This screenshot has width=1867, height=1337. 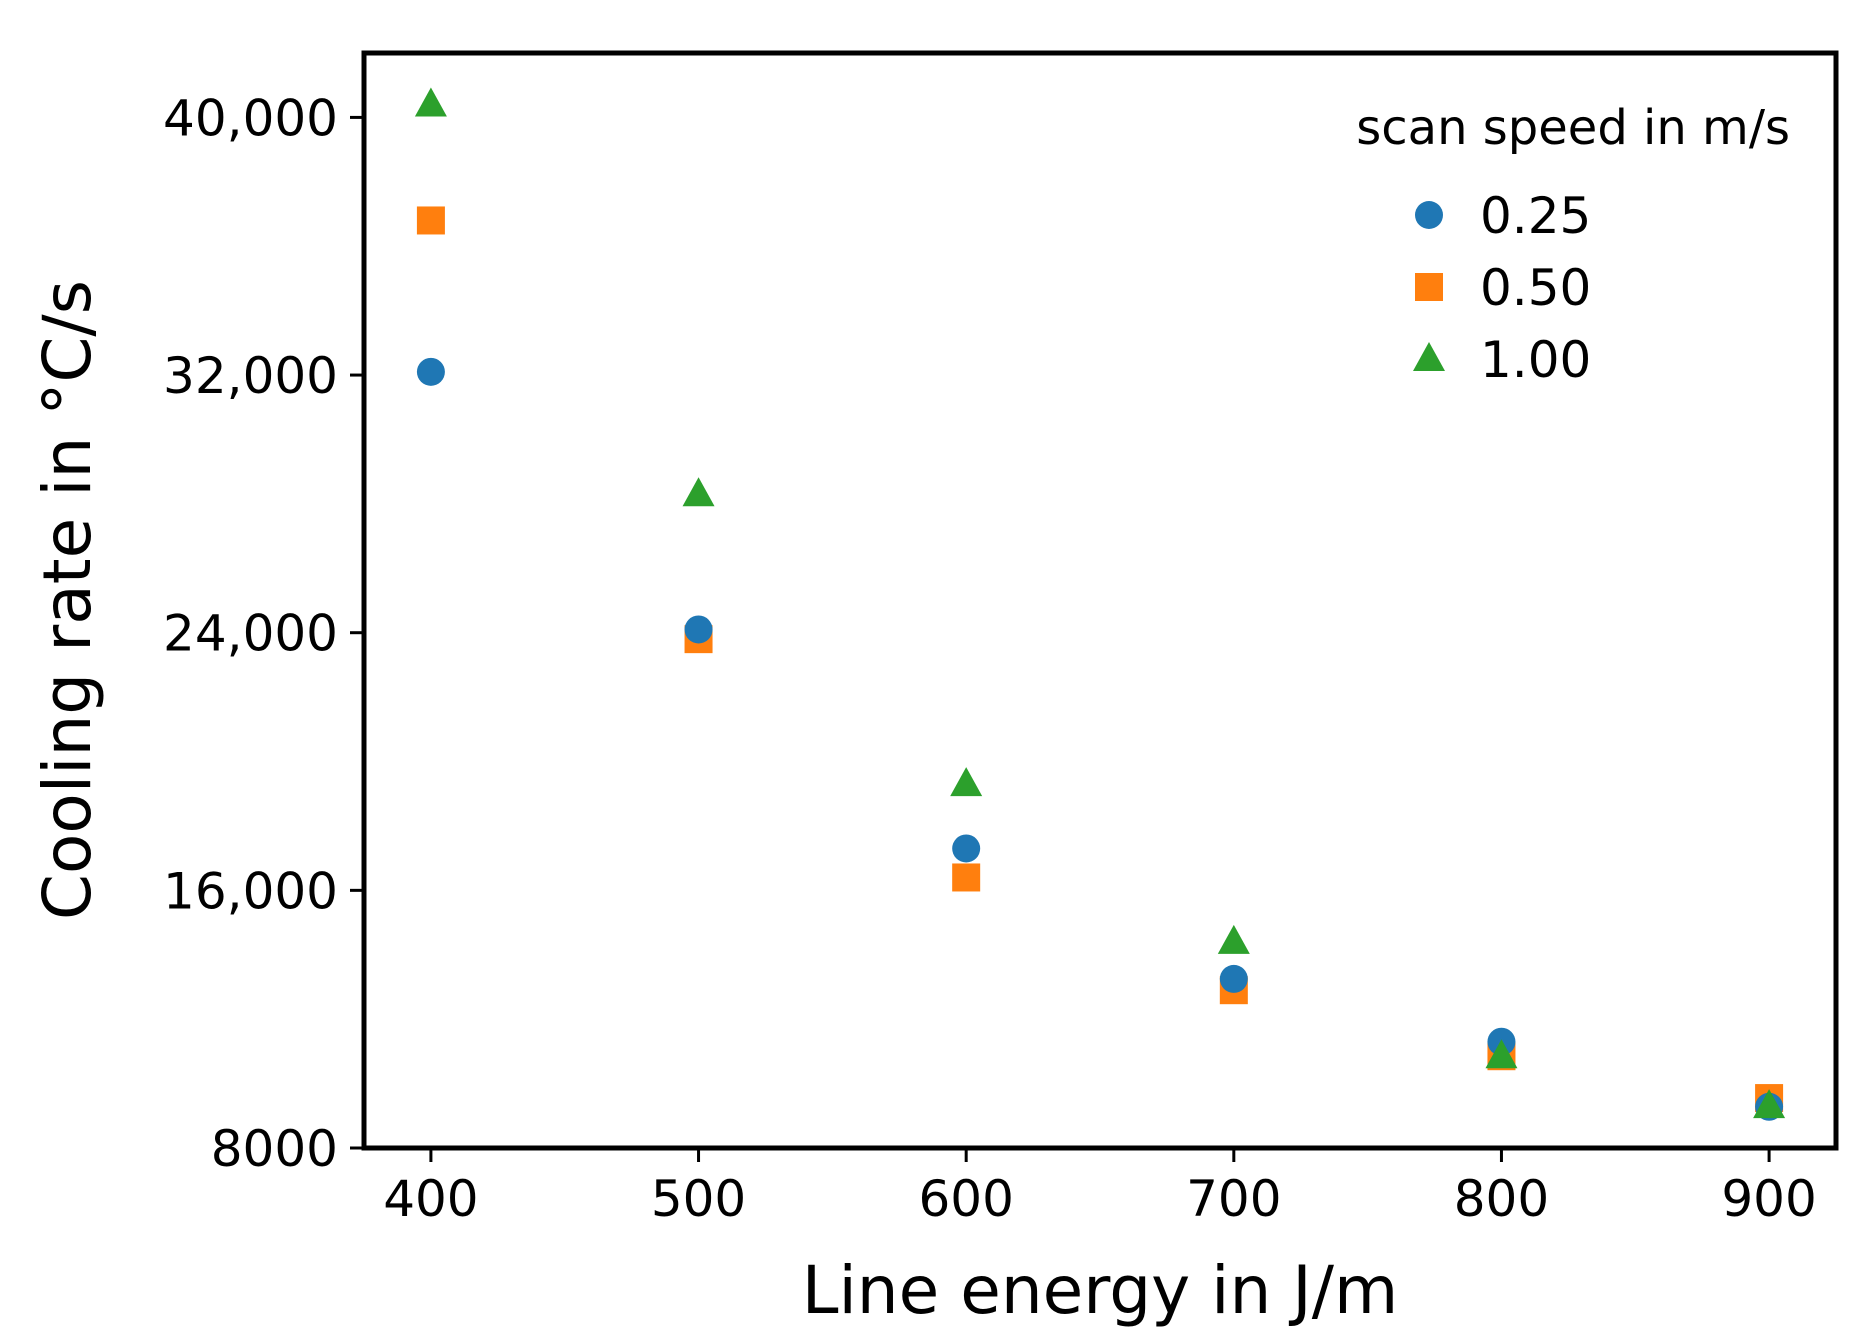 What do you see at coordinates (1573, 128) in the screenshot?
I see `legend-title: scan speed in m/s` at bounding box center [1573, 128].